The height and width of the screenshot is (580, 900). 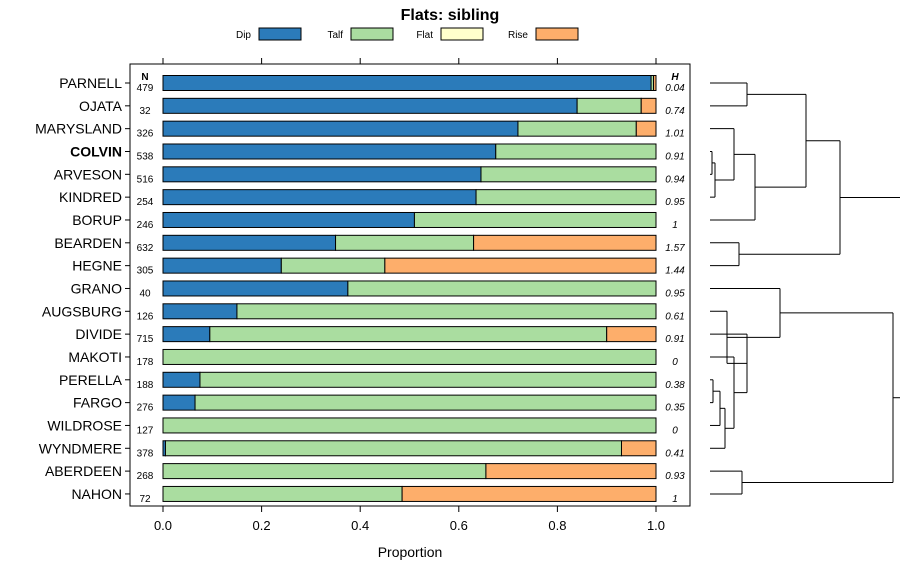 I want to click on chart-title: Flats: sibling, so click(x=450, y=15).